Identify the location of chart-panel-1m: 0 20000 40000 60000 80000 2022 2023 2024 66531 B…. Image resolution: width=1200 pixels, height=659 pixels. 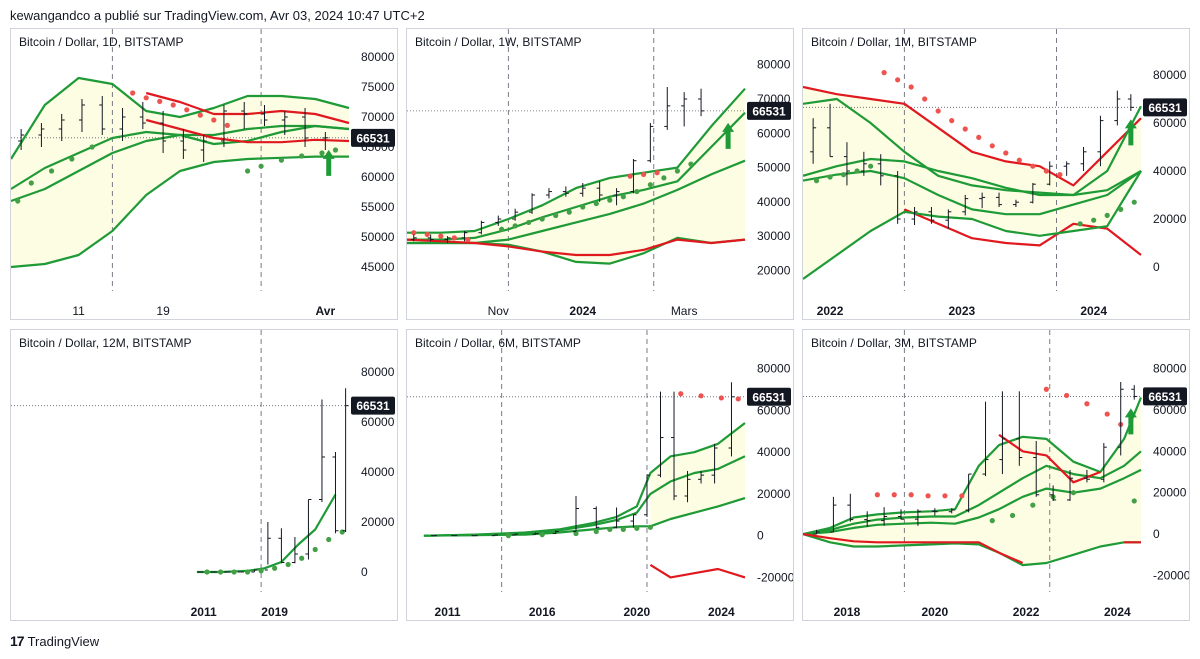
(996, 174).